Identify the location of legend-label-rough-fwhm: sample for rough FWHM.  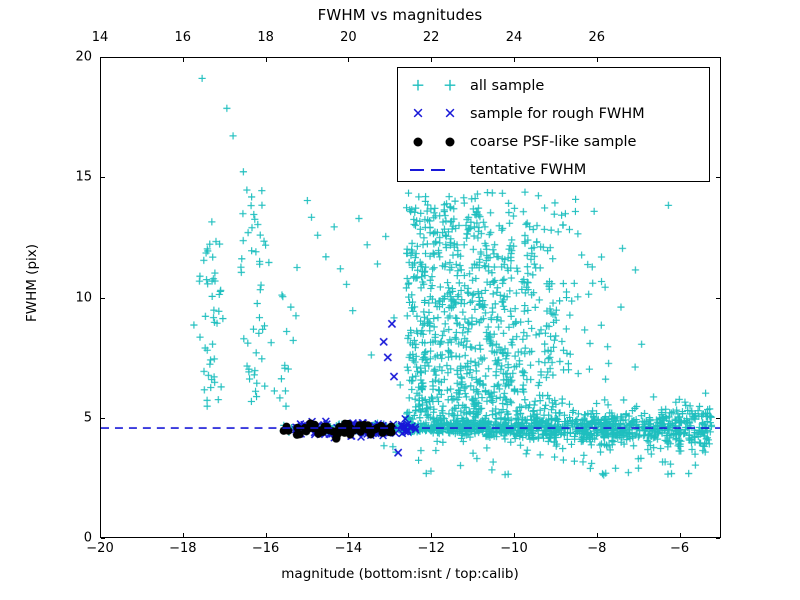
(557, 114).